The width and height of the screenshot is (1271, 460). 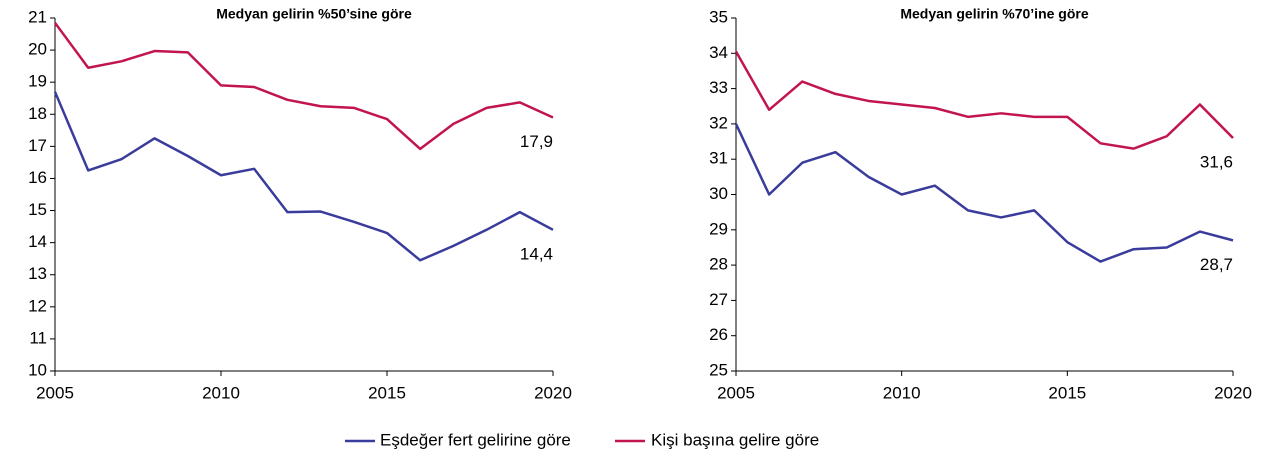 I want to click on y-tick-label: 31, so click(x=718, y=158).